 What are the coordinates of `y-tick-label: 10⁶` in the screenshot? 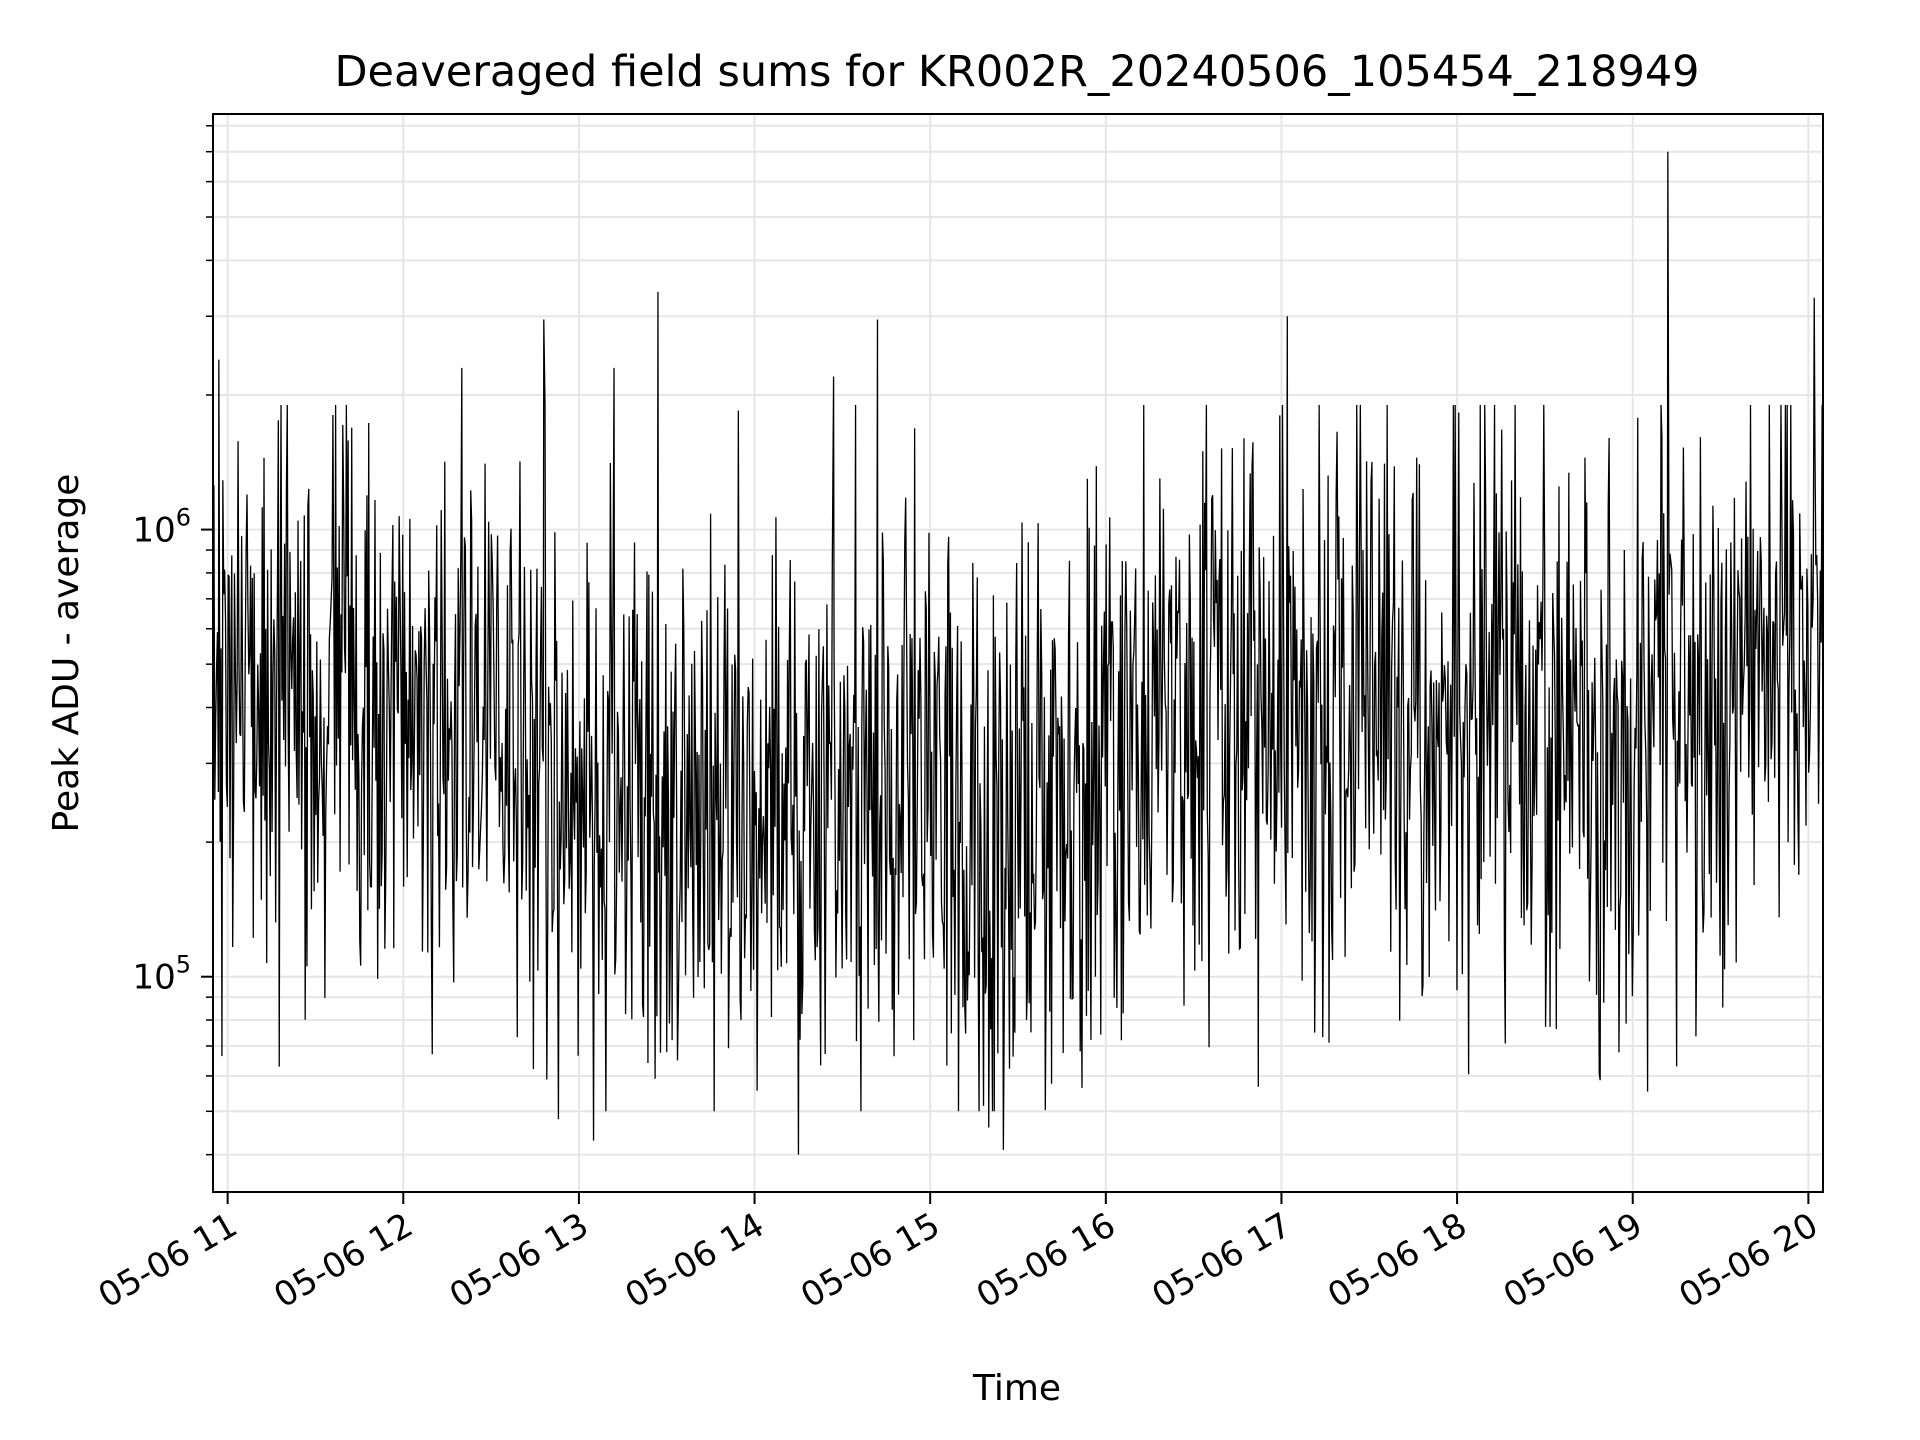 It's located at (161, 527).